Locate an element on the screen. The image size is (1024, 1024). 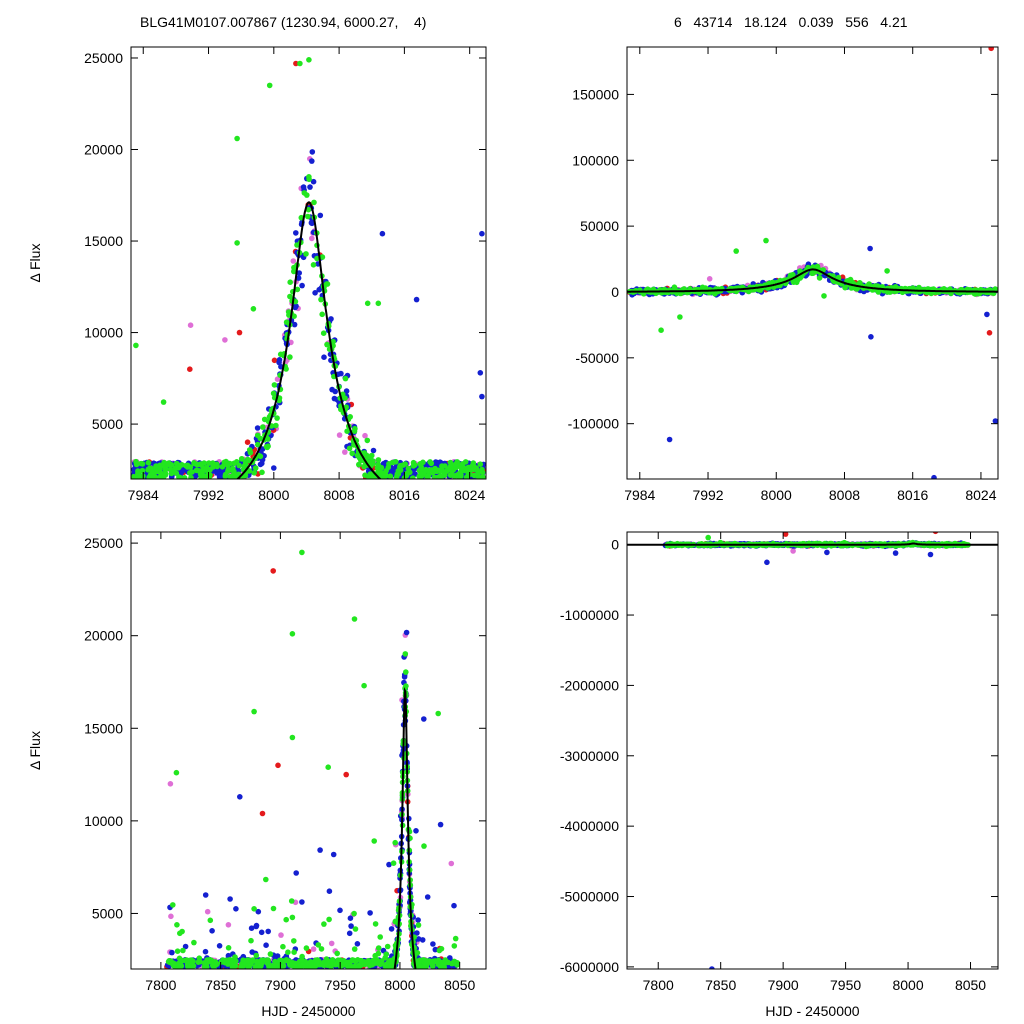
y-axis-label: Δ Flux is located at coordinates (35, 263).